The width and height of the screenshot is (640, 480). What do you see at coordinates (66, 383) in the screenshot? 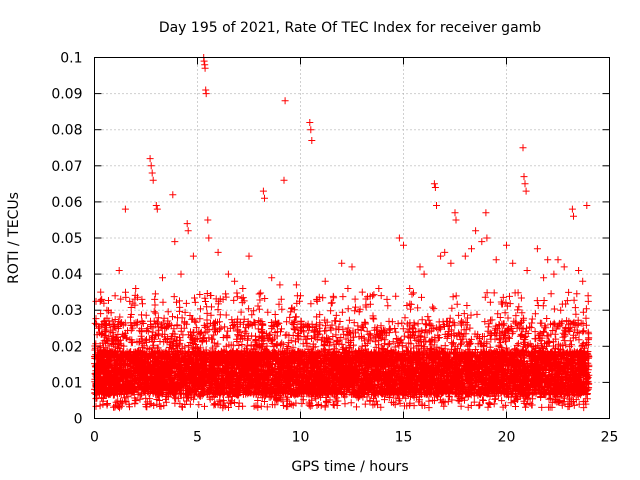
I see `y-tick-label: 0.01` at bounding box center [66, 383].